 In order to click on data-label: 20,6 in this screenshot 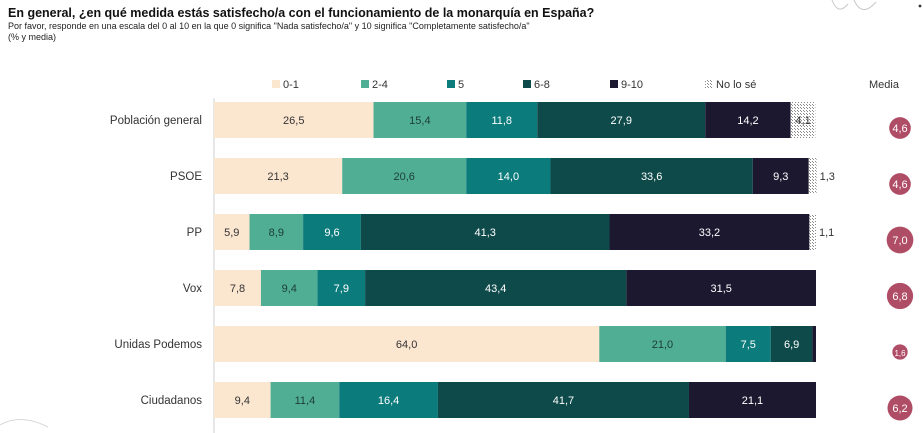, I will do `click(404, 177)`.